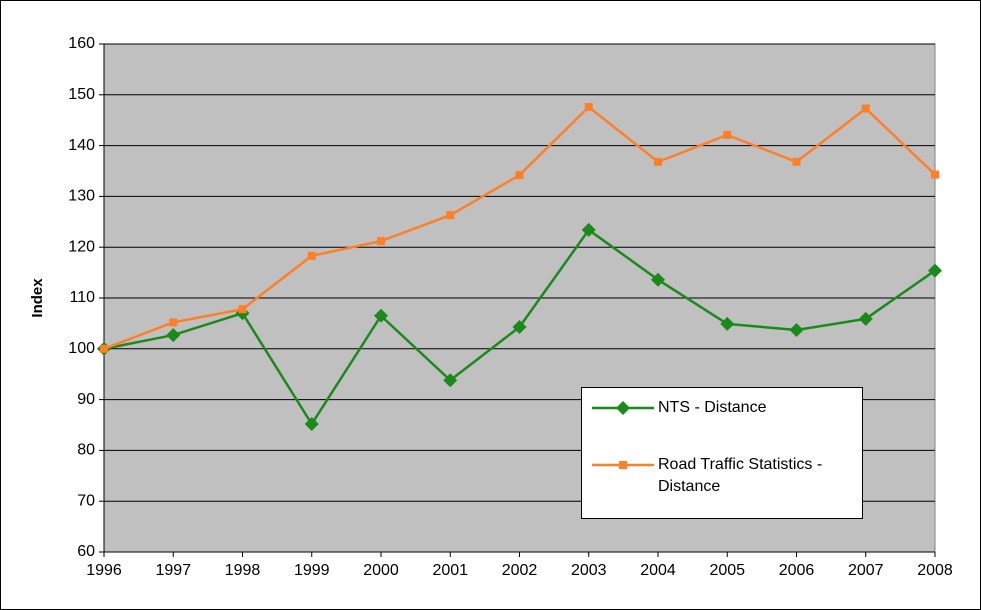 This screenshot has height=610, width=981. Describe the element at coordinates (86, 450) in the screenshot. I see `y-tick-label: 80` at that location.